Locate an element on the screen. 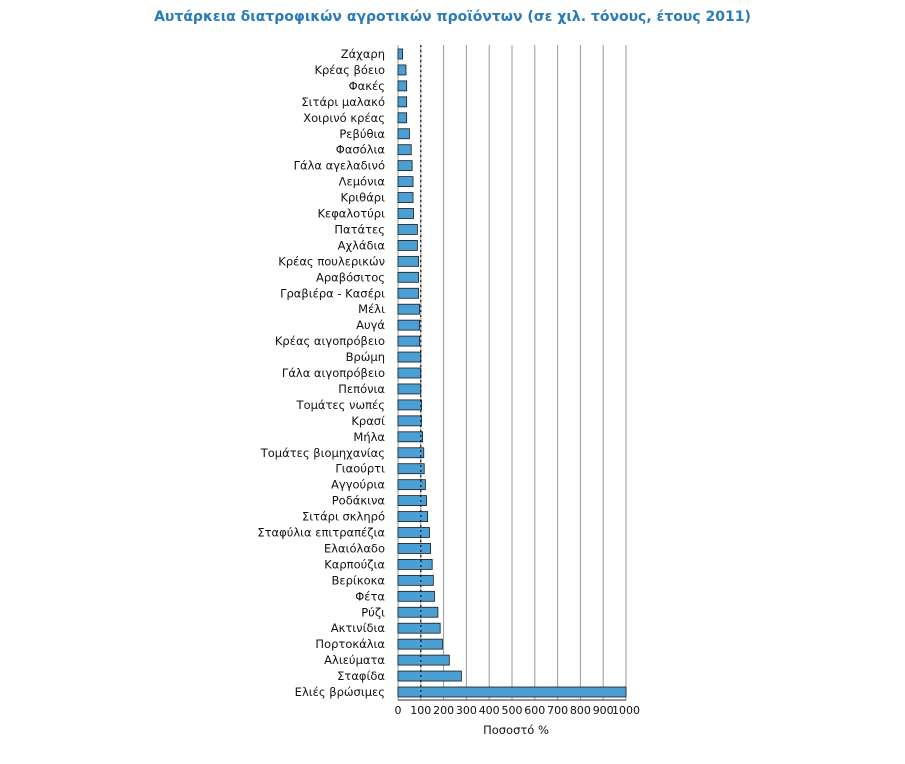  category-label: Αυγά is located at coordinates (370, 325).